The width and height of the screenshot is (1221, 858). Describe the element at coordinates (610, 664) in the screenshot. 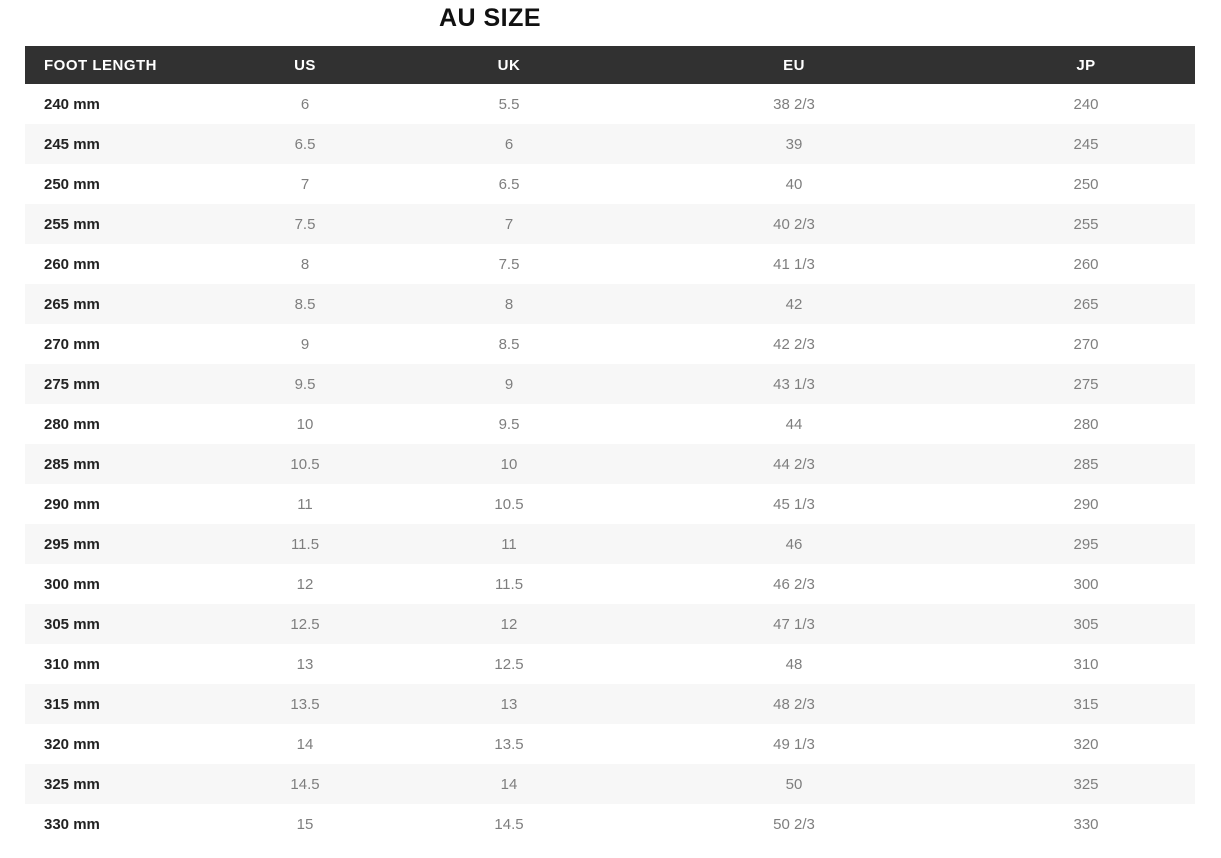

I see `table-row: 310 mm 13 12.5 48 310` at that location.